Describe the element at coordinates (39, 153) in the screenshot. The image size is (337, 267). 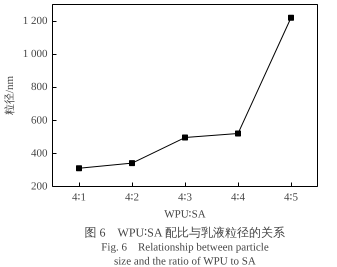
I see `y-tick-label: 400` at that location.